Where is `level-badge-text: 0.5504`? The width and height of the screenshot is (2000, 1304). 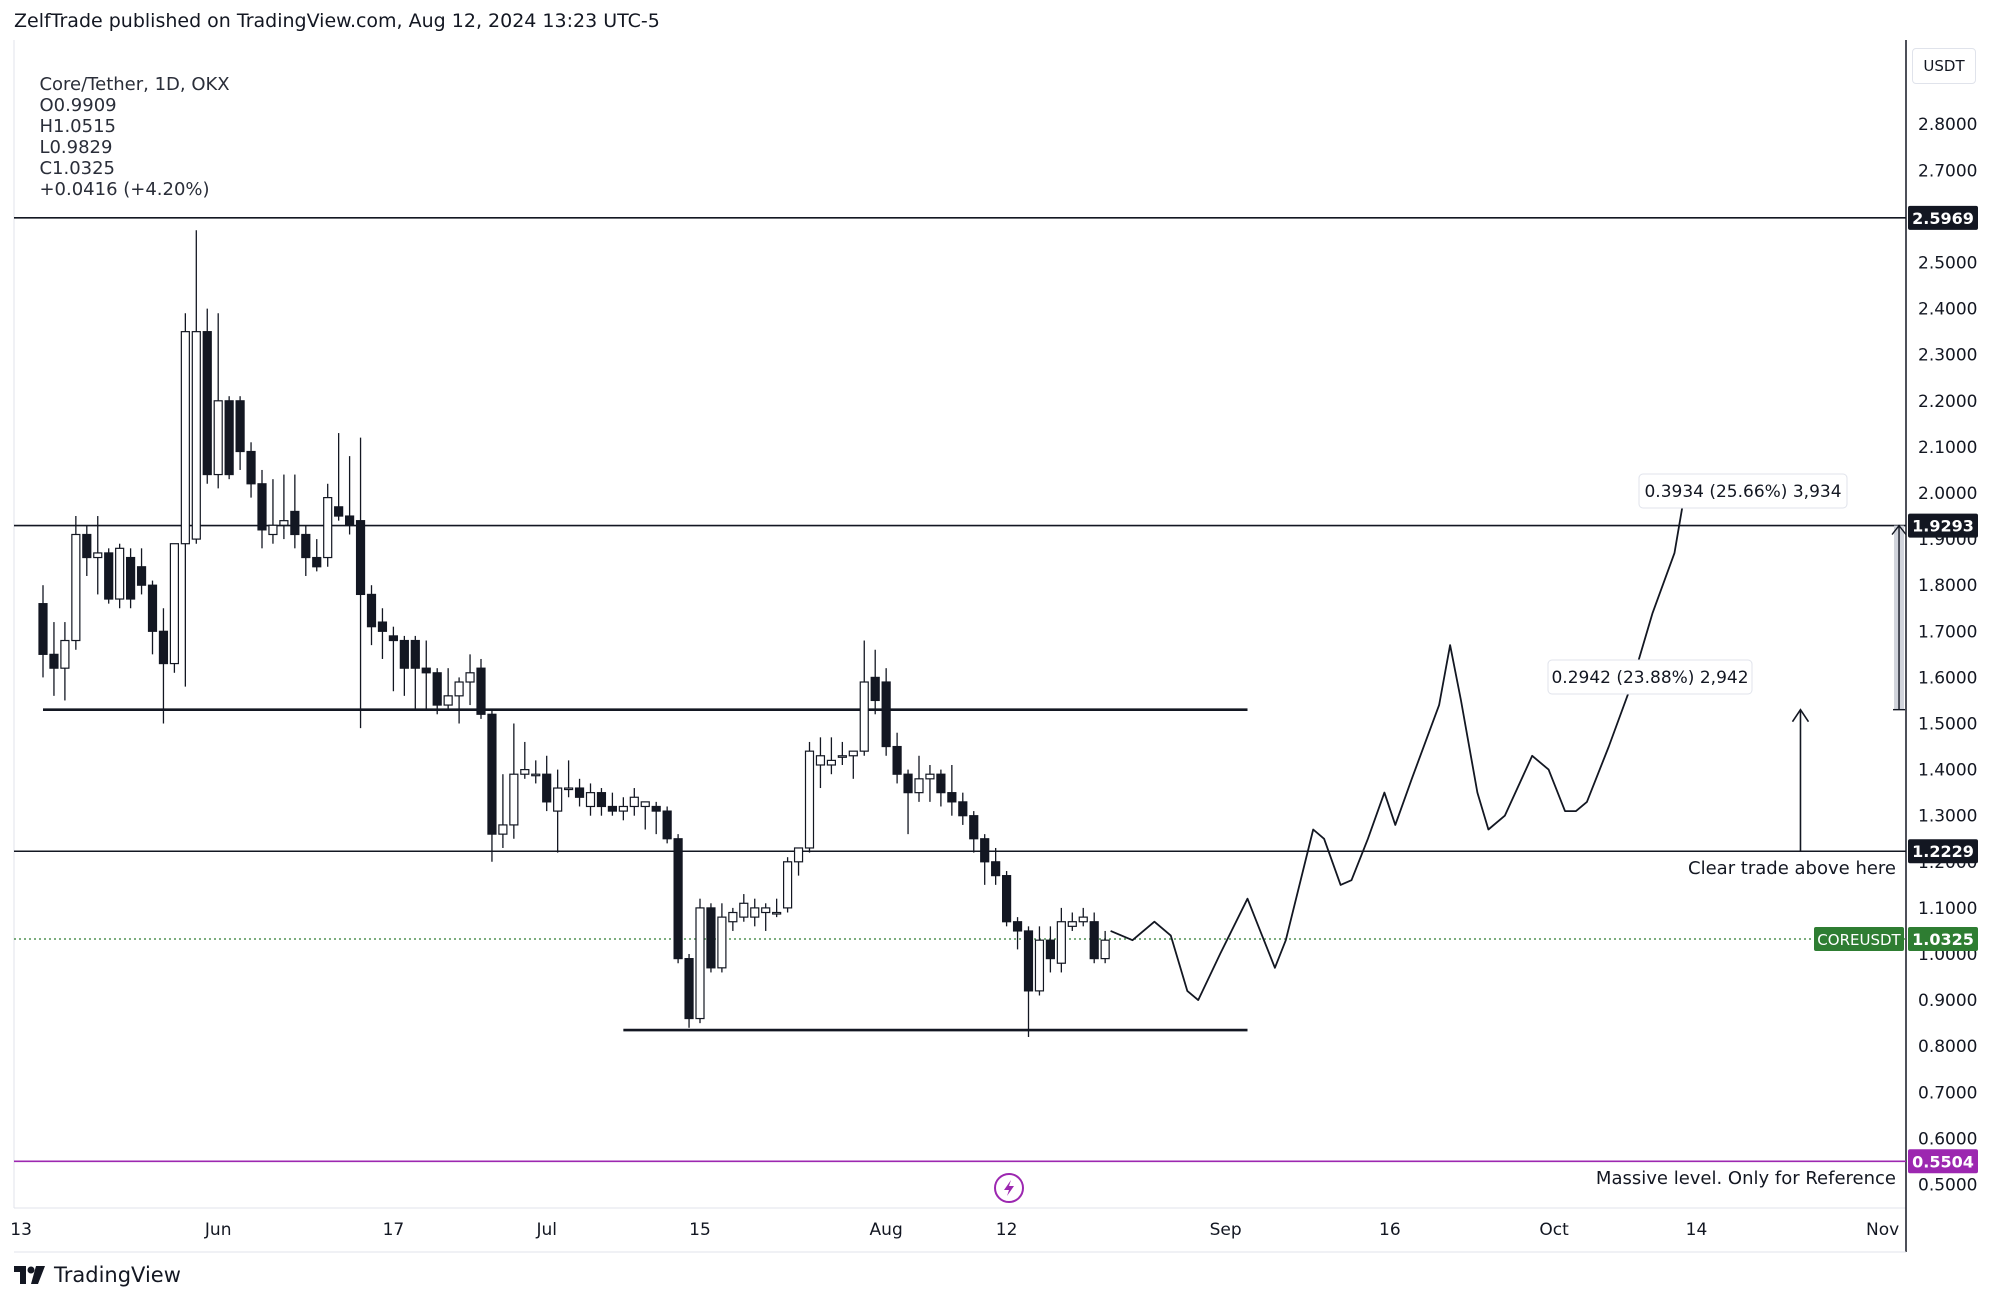
level-badge-text: 0.5504 is located at coordinates (1943, 1161).